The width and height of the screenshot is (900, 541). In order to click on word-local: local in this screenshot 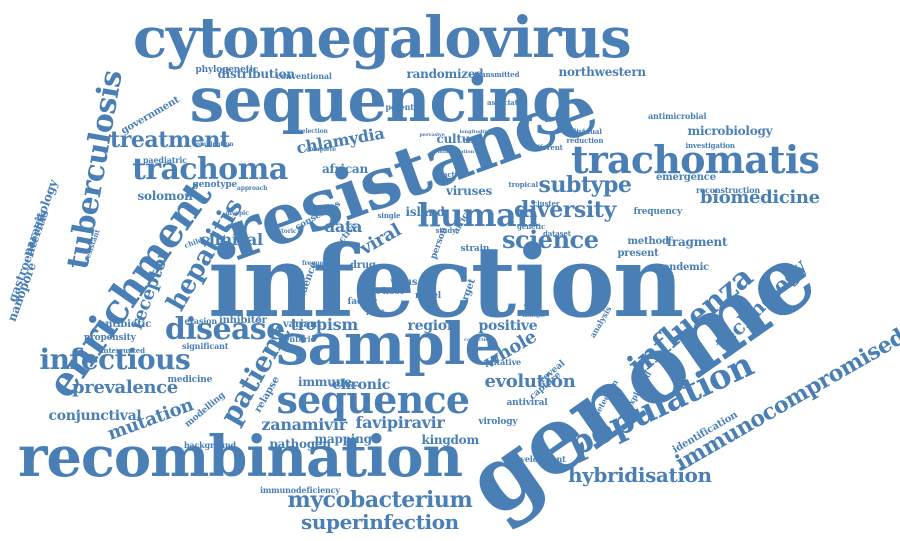, I will do `click(375, 312)`.